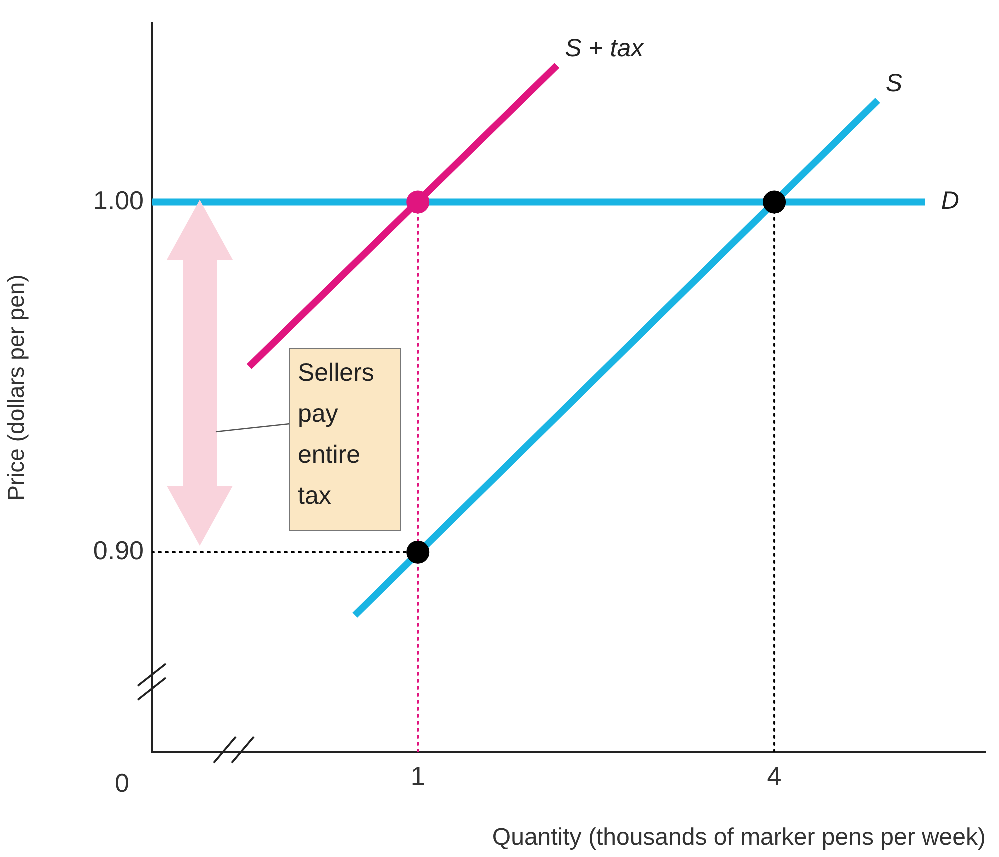 This screenshot has height=857, width=999. Describe the element at coordinates (894, 84) in the screenshot. I see `series-label: S` at that location.